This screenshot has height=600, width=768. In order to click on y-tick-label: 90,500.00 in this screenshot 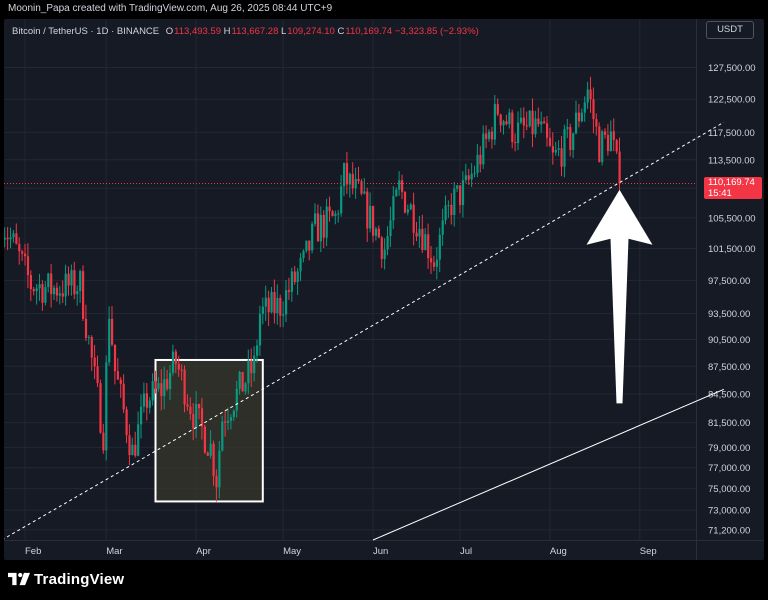, I will do `click(729, 340)`.